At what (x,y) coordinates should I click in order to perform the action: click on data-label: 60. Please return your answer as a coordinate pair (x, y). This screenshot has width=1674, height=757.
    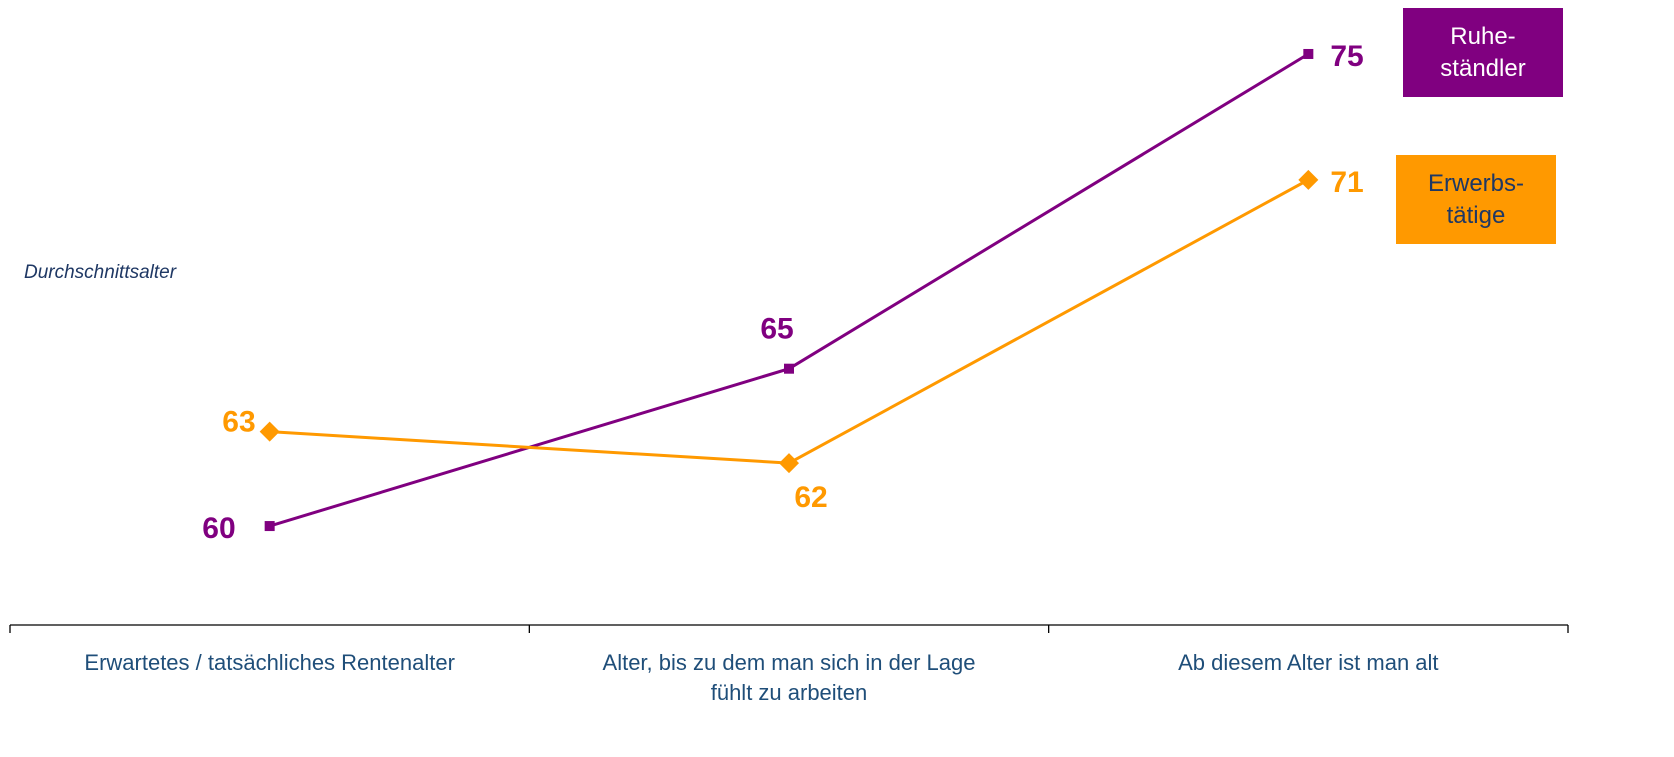
    Looking at the image, I should click on (218, 528).